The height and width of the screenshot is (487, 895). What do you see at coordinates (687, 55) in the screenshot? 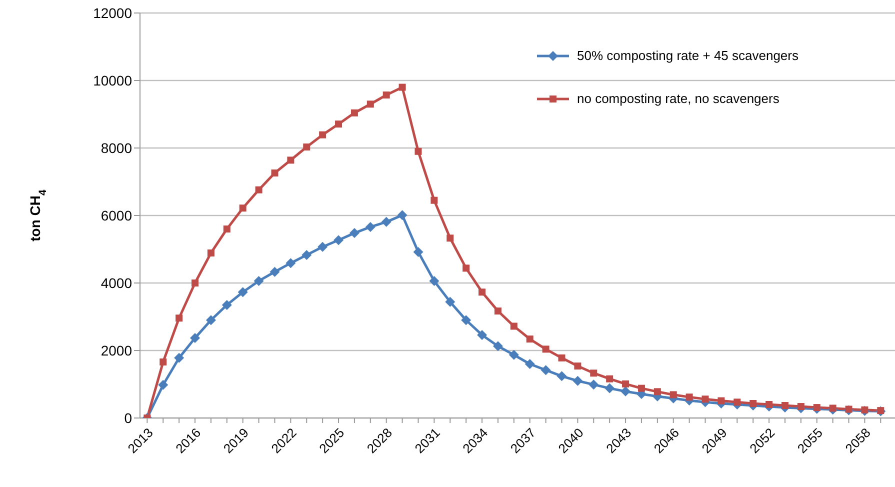
I see `legend-label: 50% composting rate + 45 scavengers` at bounding box center [687, 55].